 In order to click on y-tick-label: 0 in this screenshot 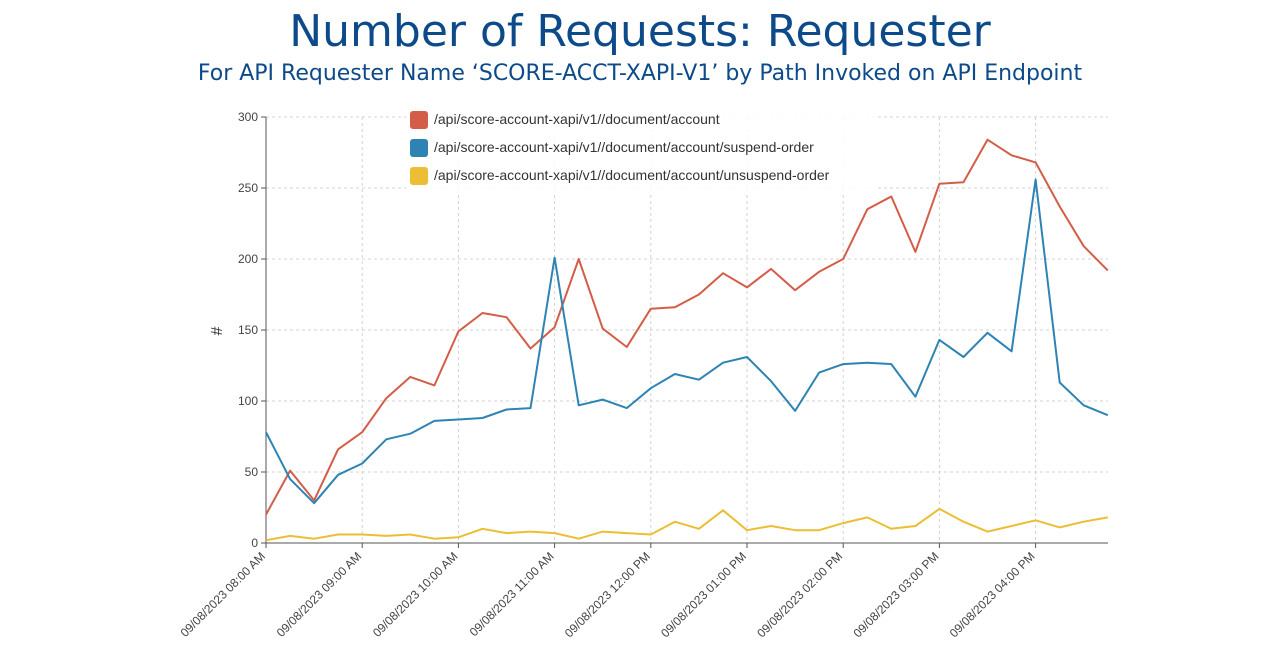, I will do `click(254, 543)`.